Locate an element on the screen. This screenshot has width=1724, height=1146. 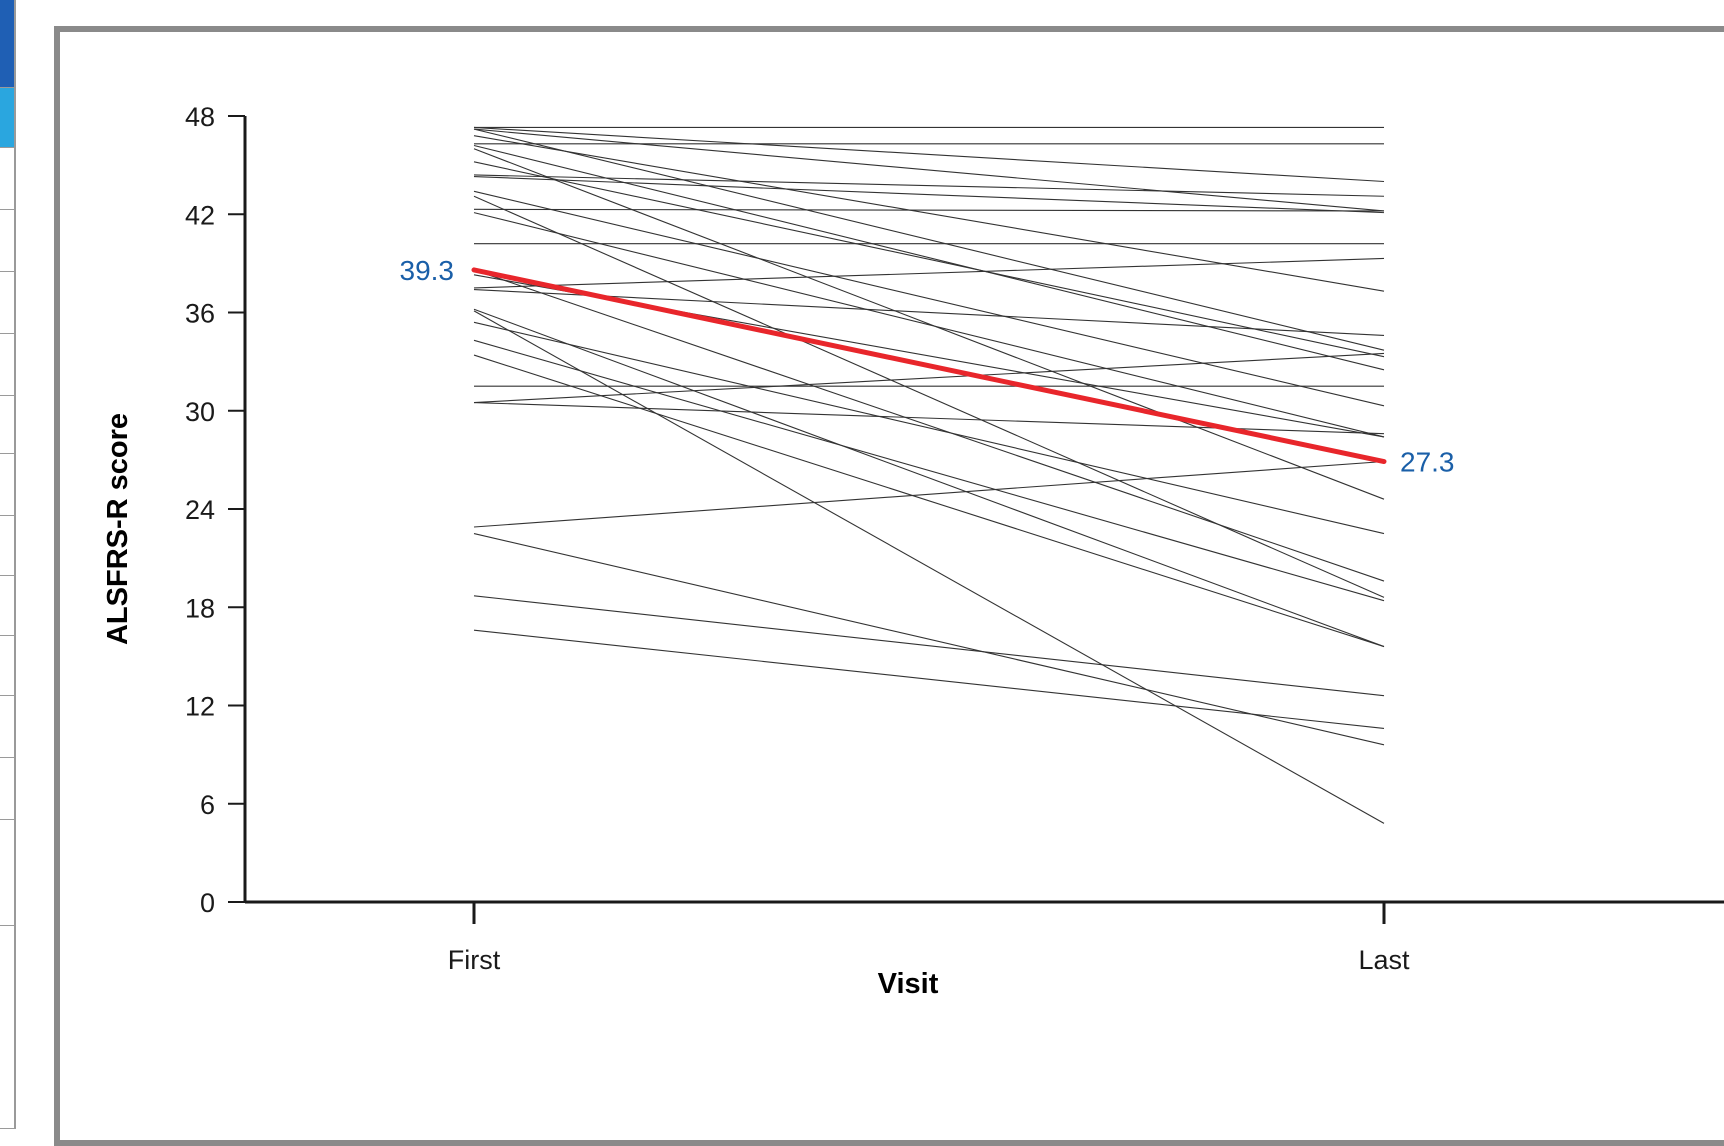
x-tick-label: Last is located at coordinates (1384, 960).